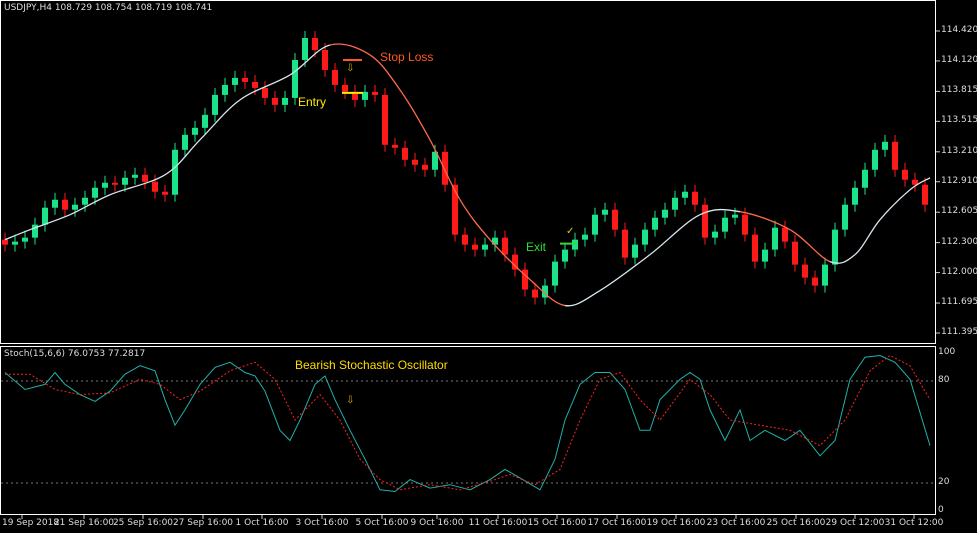  I want to click on stoch-header: Stoch(15,6,6) 76.0753 77.2817, so click(75, 354).